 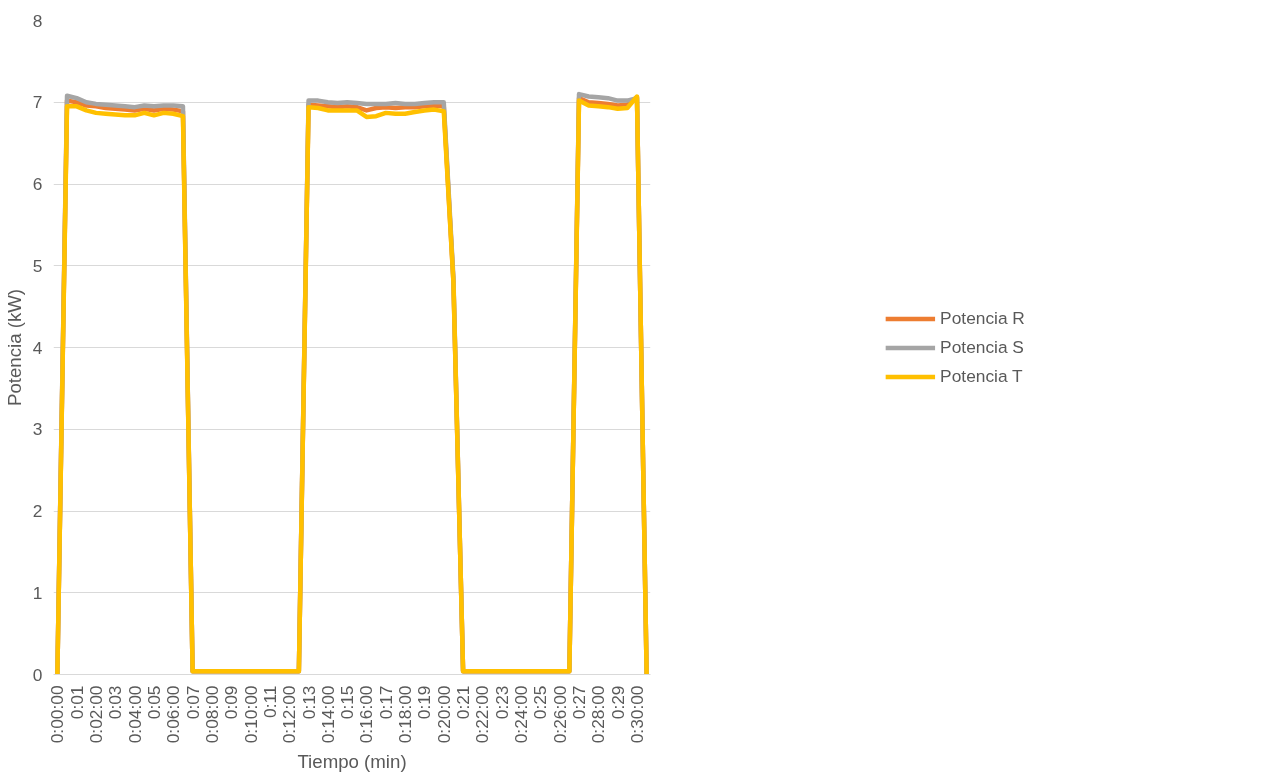 What do you see at coordinates (37, 592) in the screenshot?
I see `y-tick-label: 1` at bounding box center [37, 592].